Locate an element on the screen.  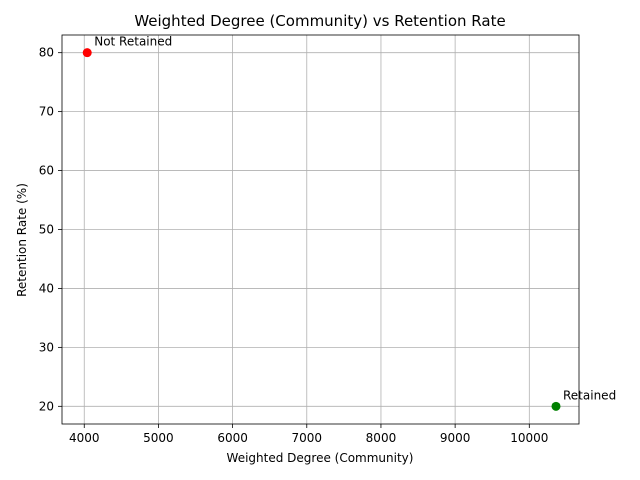
x-tick-label: 8000 is located at coordinates (381, 438).